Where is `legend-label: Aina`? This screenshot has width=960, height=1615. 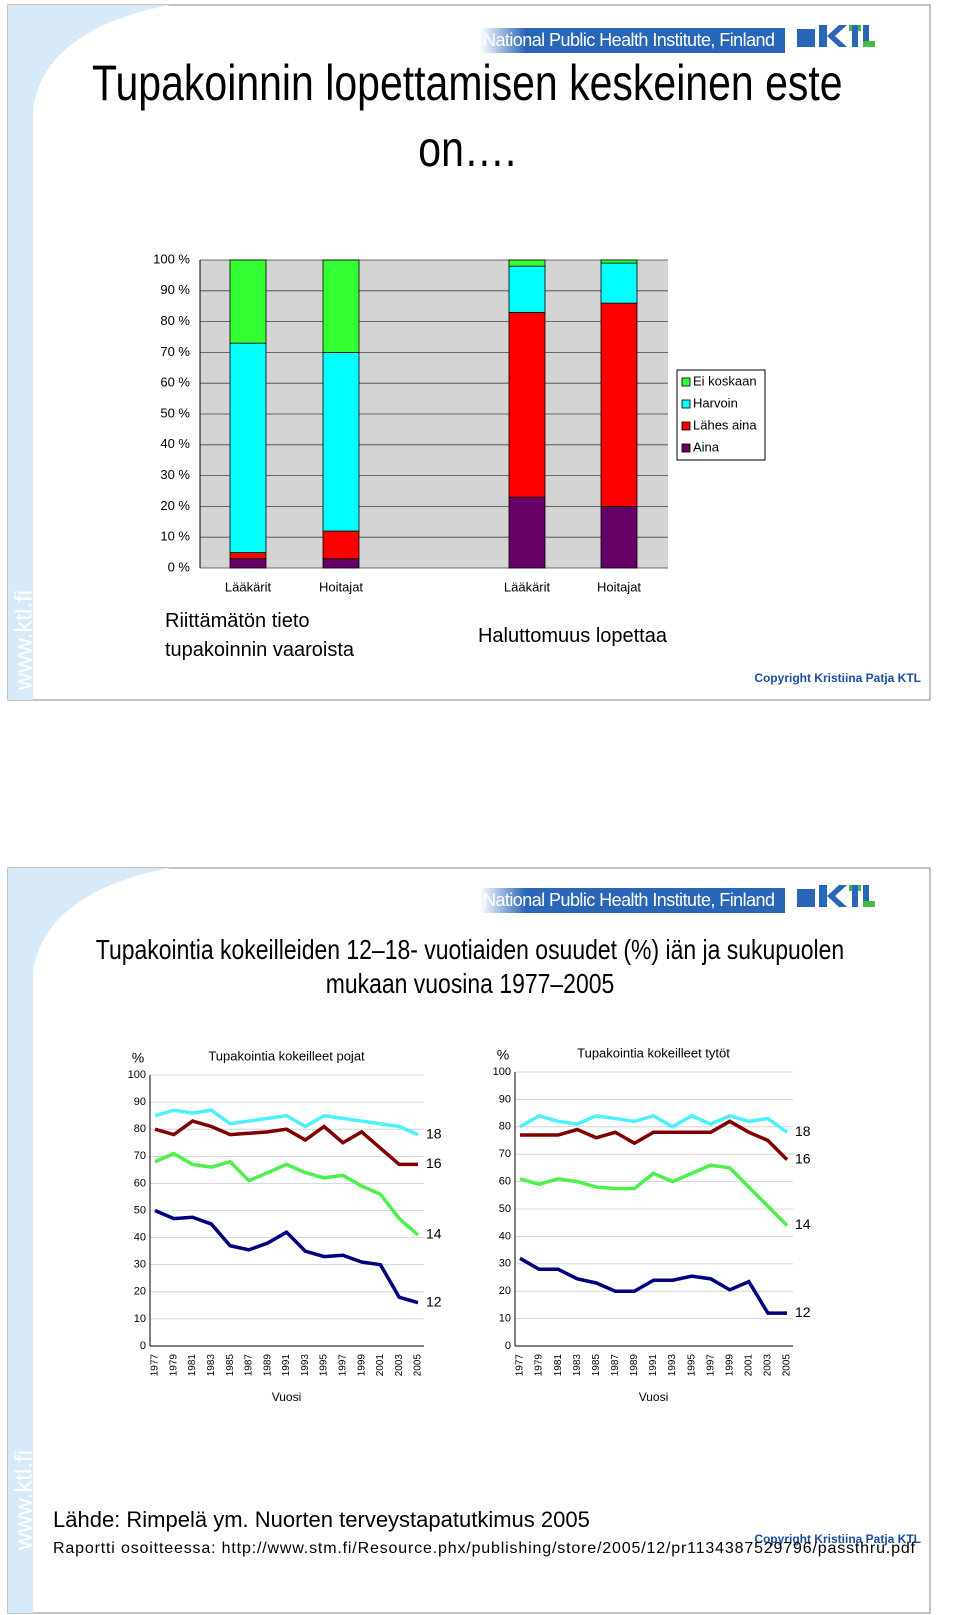 legend-label: Aina is located at coordinates (706, 446).